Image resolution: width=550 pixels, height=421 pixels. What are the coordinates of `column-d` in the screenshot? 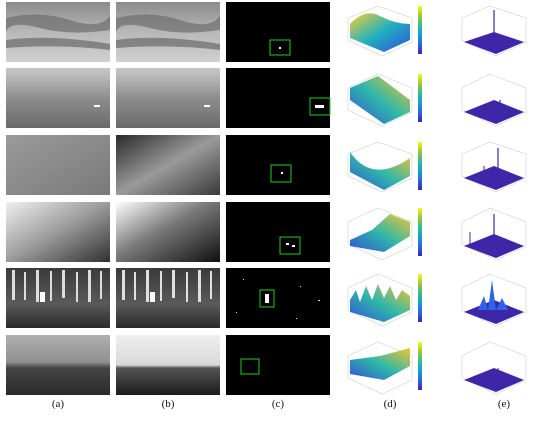 It's located at (384, 200).